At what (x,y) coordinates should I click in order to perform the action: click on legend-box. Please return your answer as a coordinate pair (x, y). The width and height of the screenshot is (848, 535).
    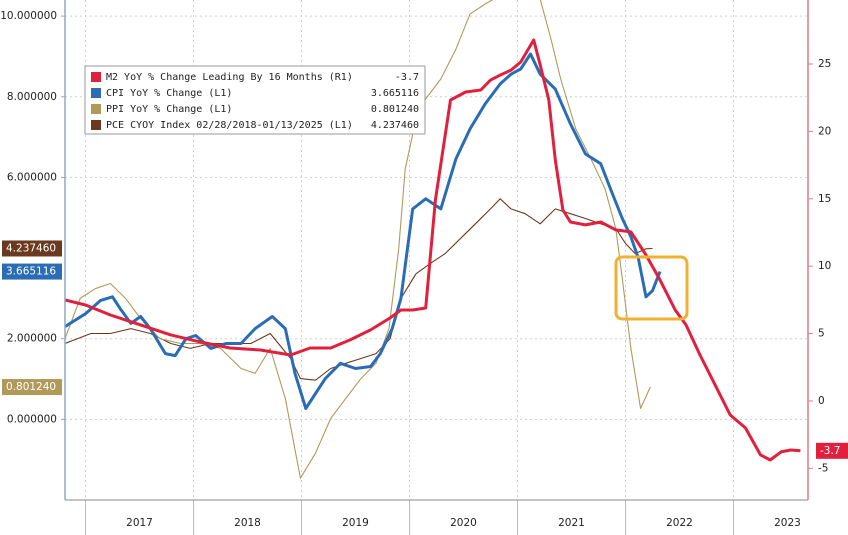
    Looking at the image, I should click on (255, 100).